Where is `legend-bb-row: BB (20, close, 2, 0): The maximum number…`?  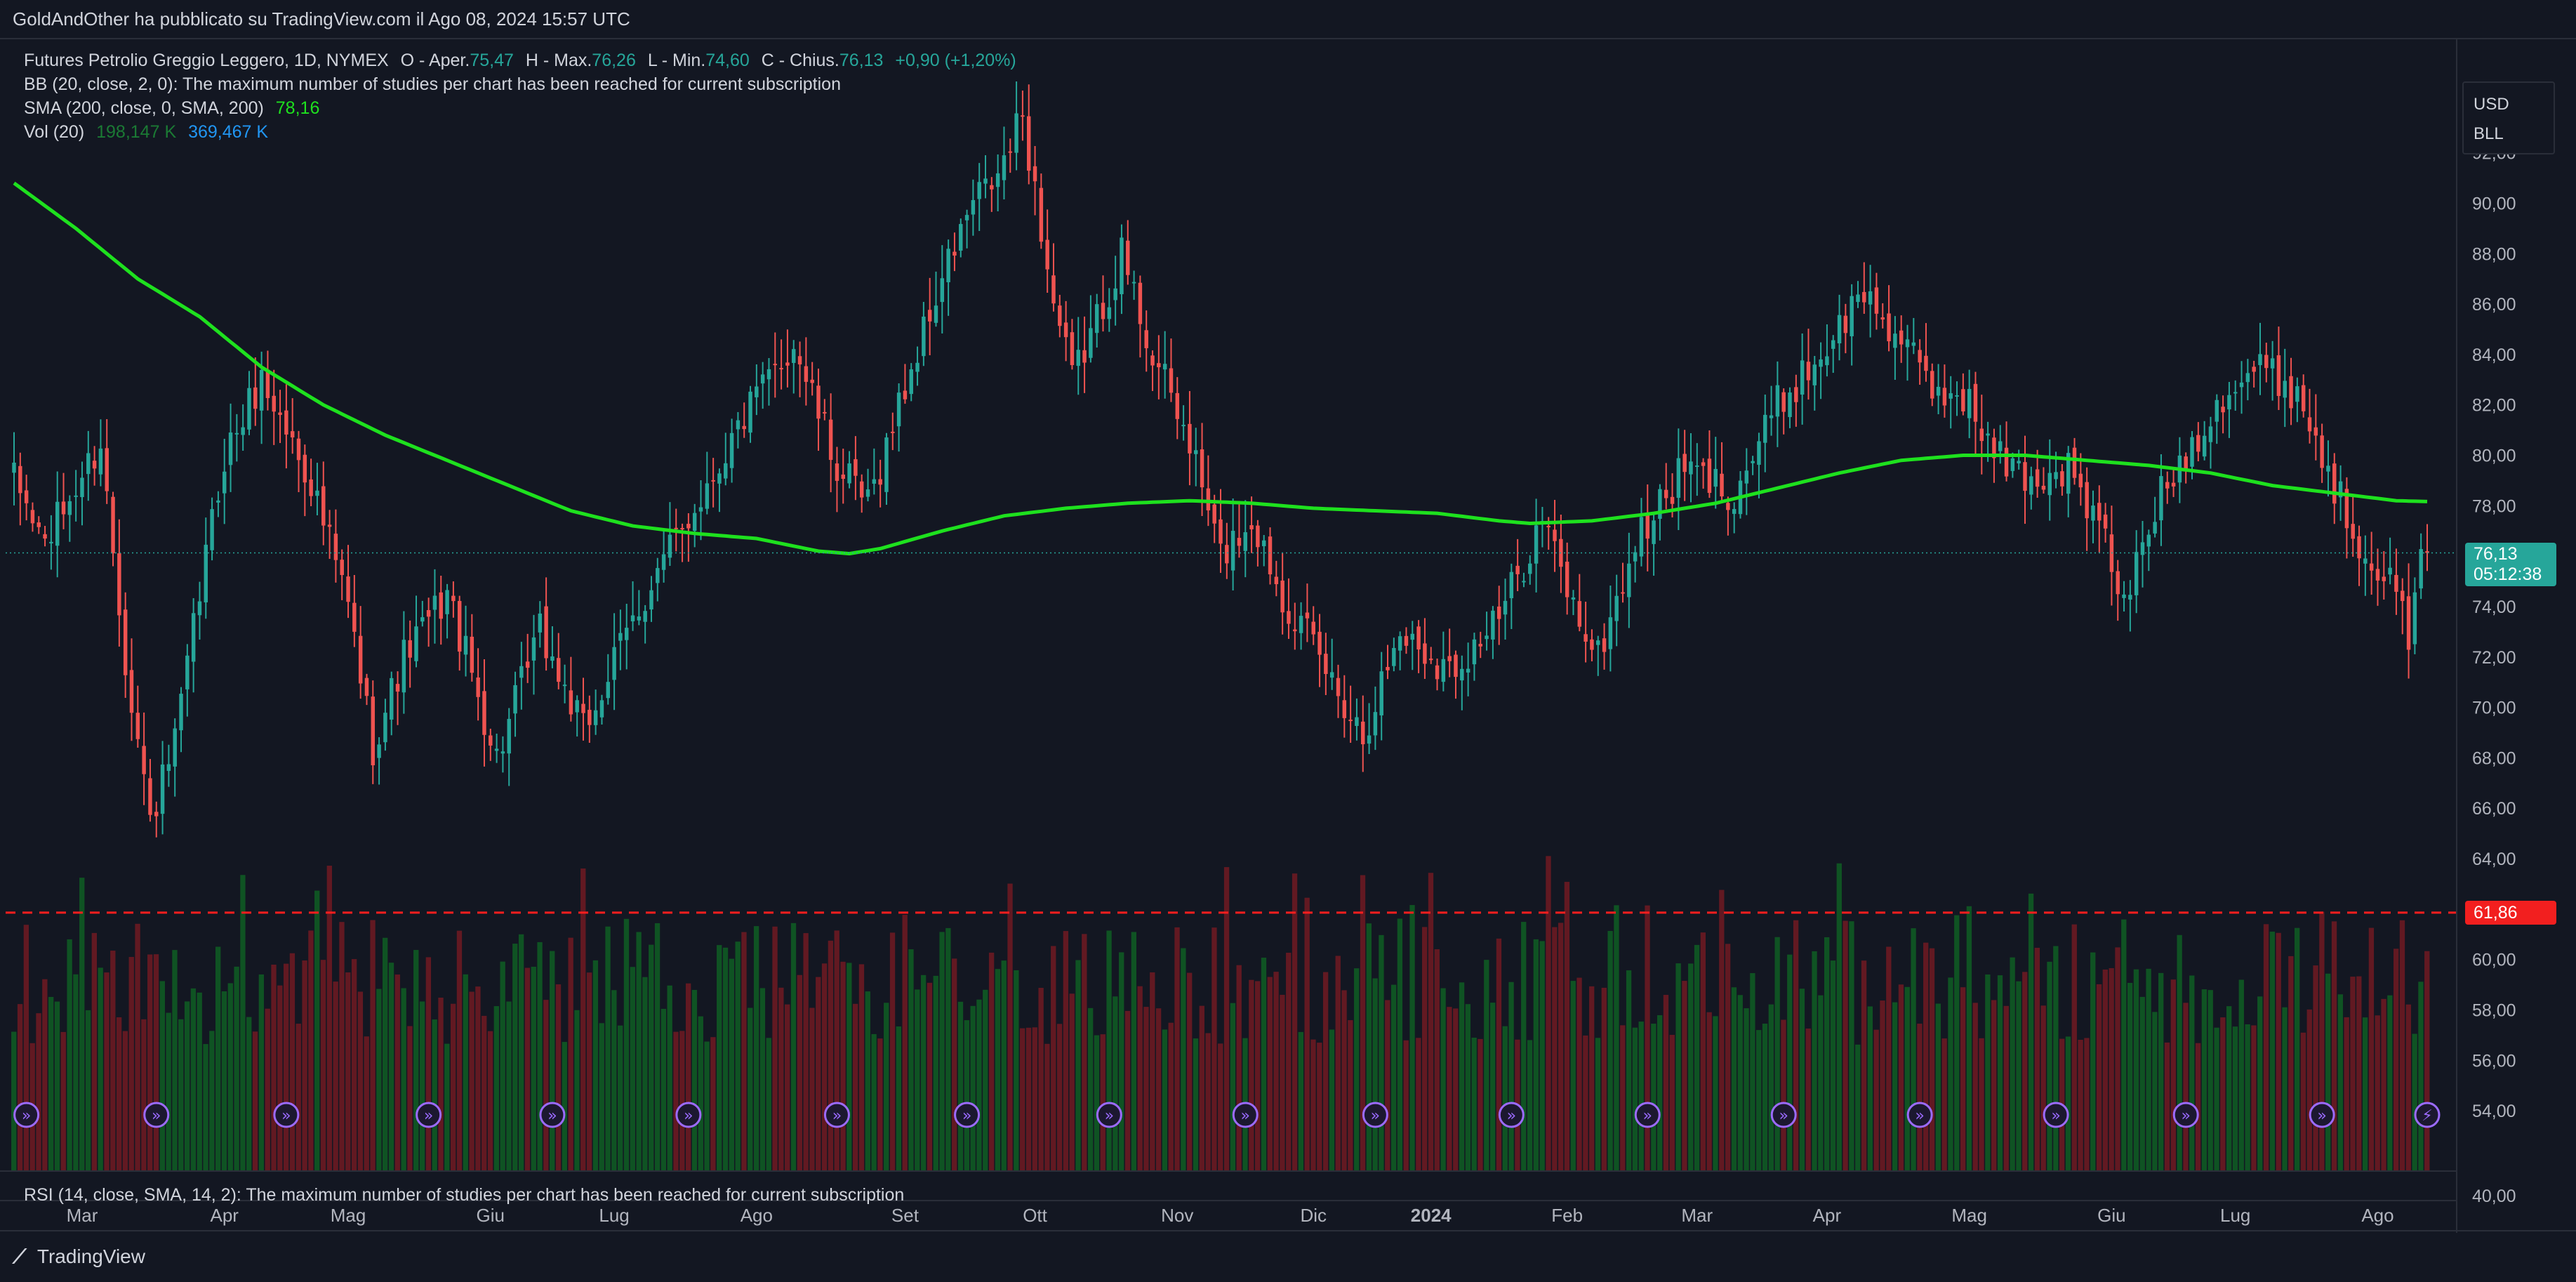 legend-bb-row: BB (20, close, 2, 0): The maximum number… is located at coordinates (436, 84).